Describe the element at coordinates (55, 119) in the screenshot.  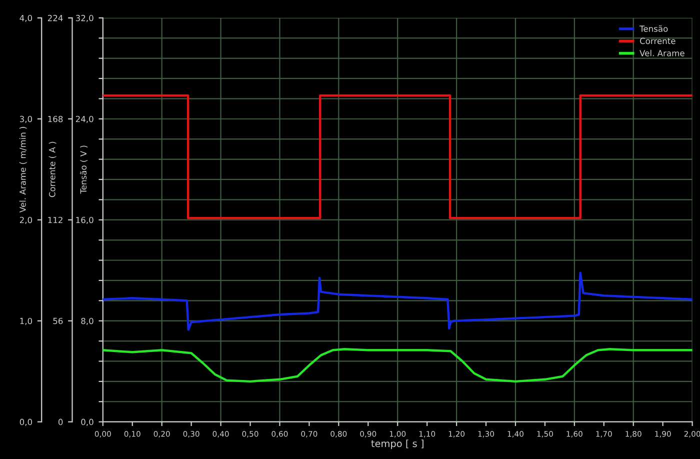
I see `y2-tick-label: 168` at that location.